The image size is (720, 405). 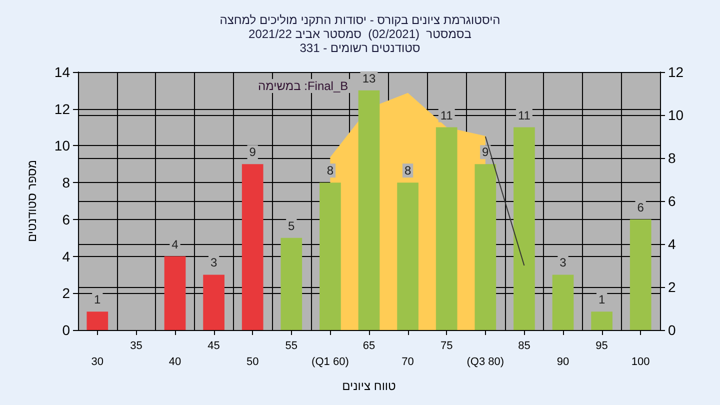 What do you see at coordinates (524, 346) in the screenshot?
I see `x-tick-label: 85` at bounding box center [524, 346].